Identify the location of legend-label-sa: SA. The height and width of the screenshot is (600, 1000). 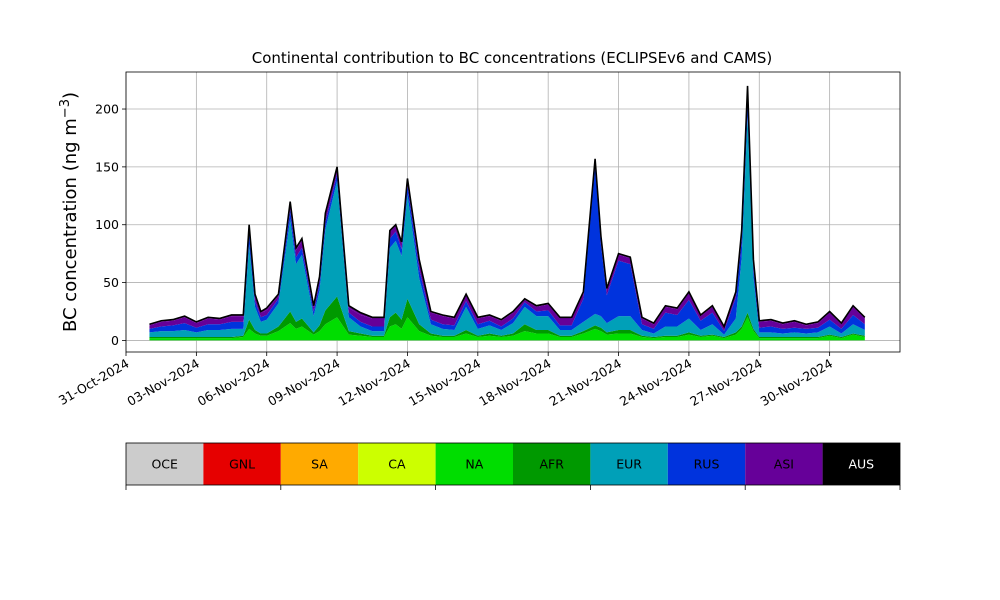
(319, 464).